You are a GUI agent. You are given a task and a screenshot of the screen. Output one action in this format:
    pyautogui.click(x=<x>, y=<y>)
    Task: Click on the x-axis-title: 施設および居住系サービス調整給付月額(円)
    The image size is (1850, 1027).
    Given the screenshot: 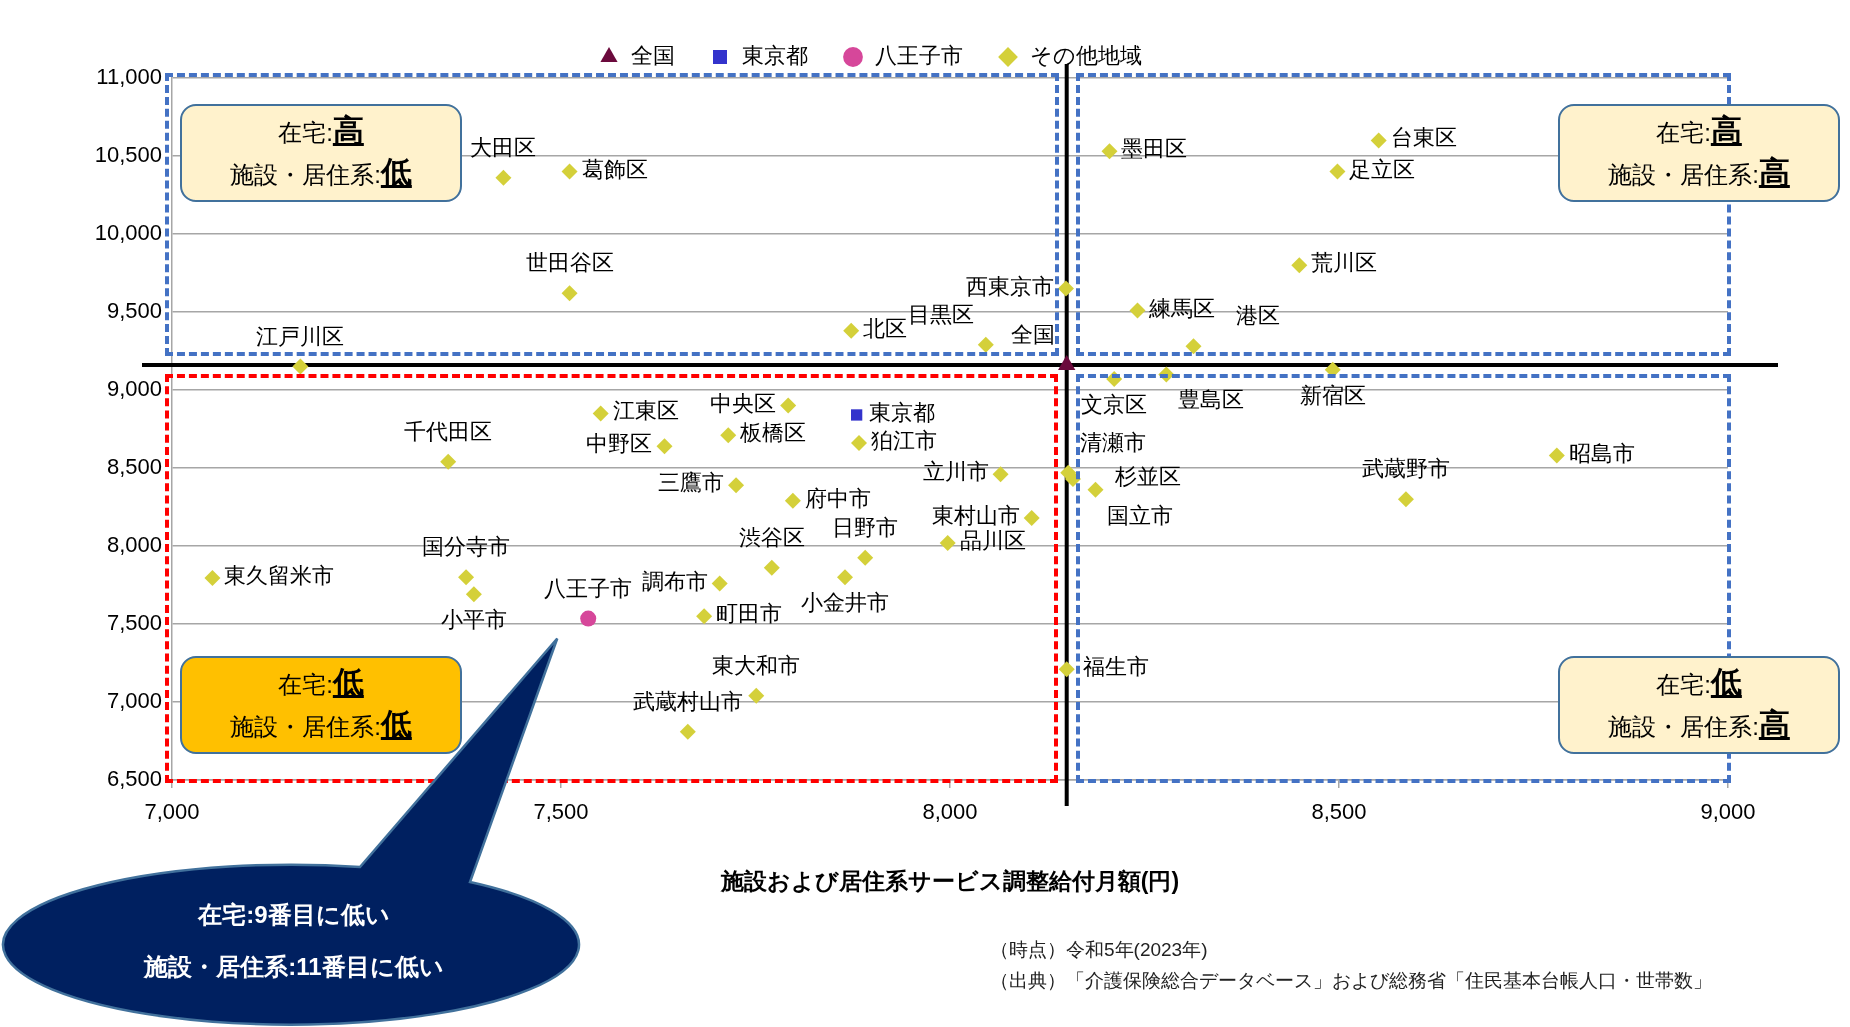 What is the action you would take?
    pyautogui.click(x=950, y=881)
    